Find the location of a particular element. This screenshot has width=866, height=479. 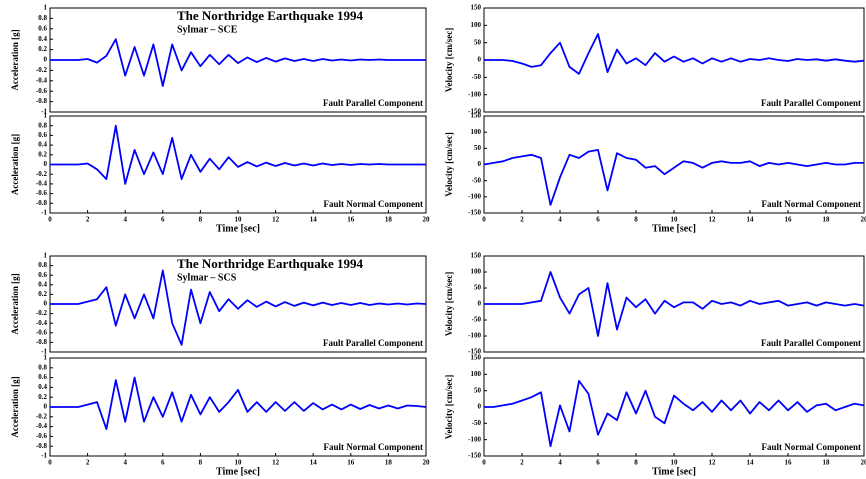

x-tick-label: 20 is located at coordinates (427, 220).